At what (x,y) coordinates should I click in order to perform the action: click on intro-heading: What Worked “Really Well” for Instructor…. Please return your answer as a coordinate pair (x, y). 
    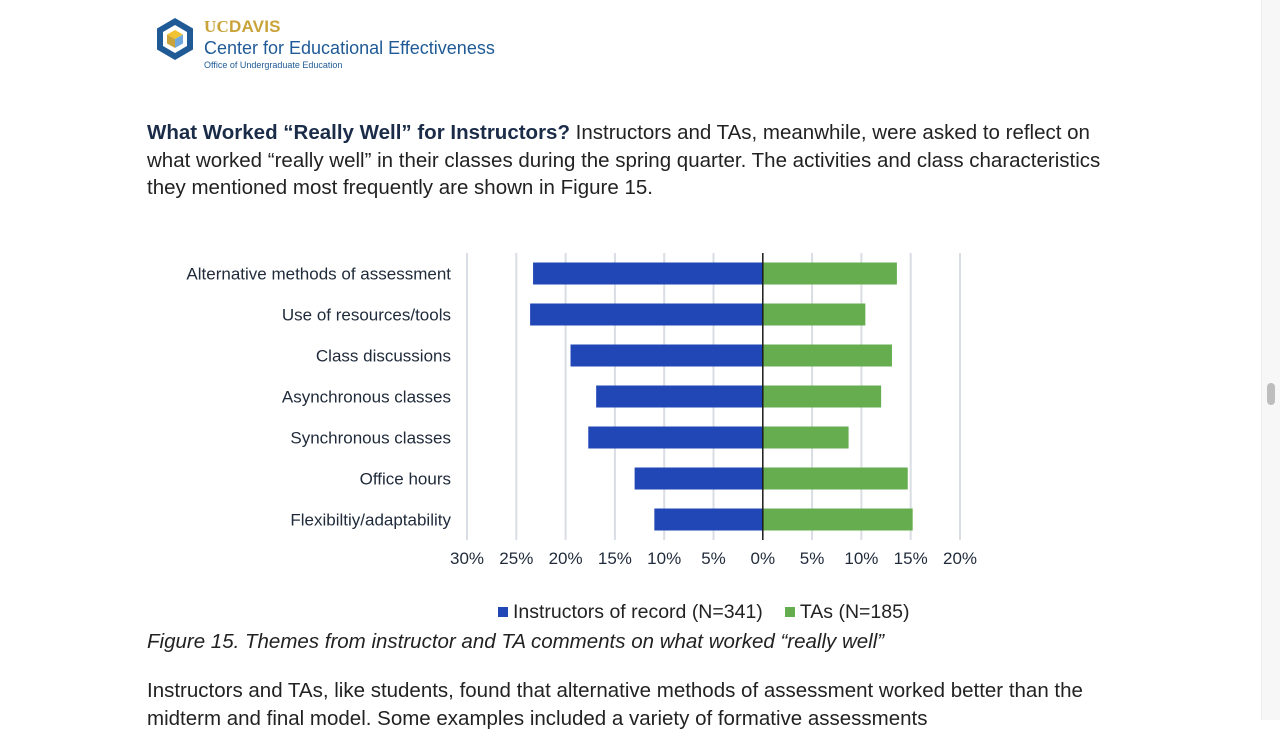
    Looking at the image, I should click on (358, 132).